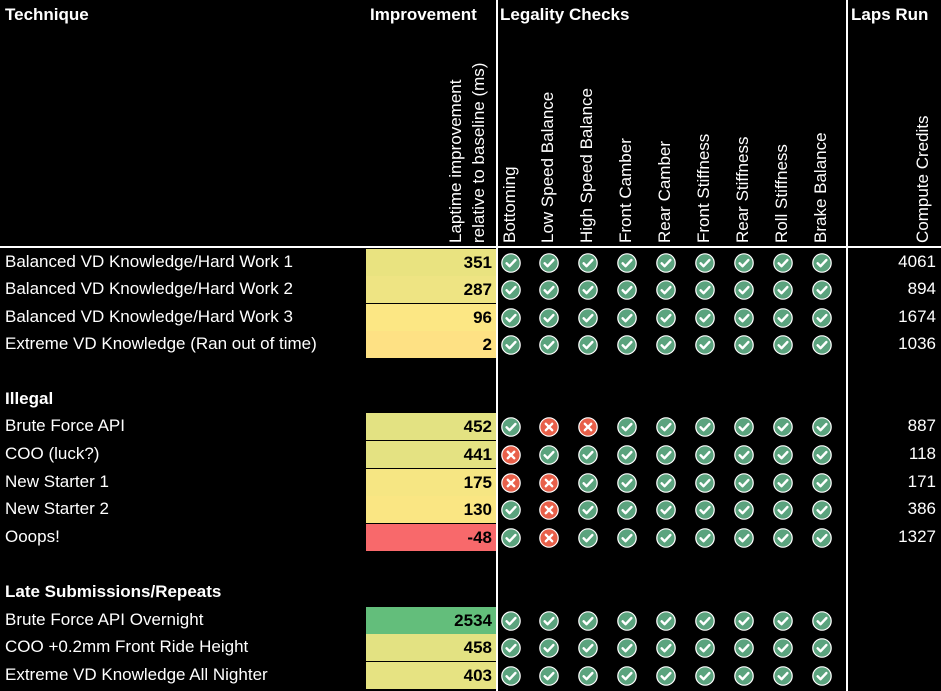  Describe the element at coordinates (431, 675) in the screenshot. I see `improvement-cell: 403` at that location.